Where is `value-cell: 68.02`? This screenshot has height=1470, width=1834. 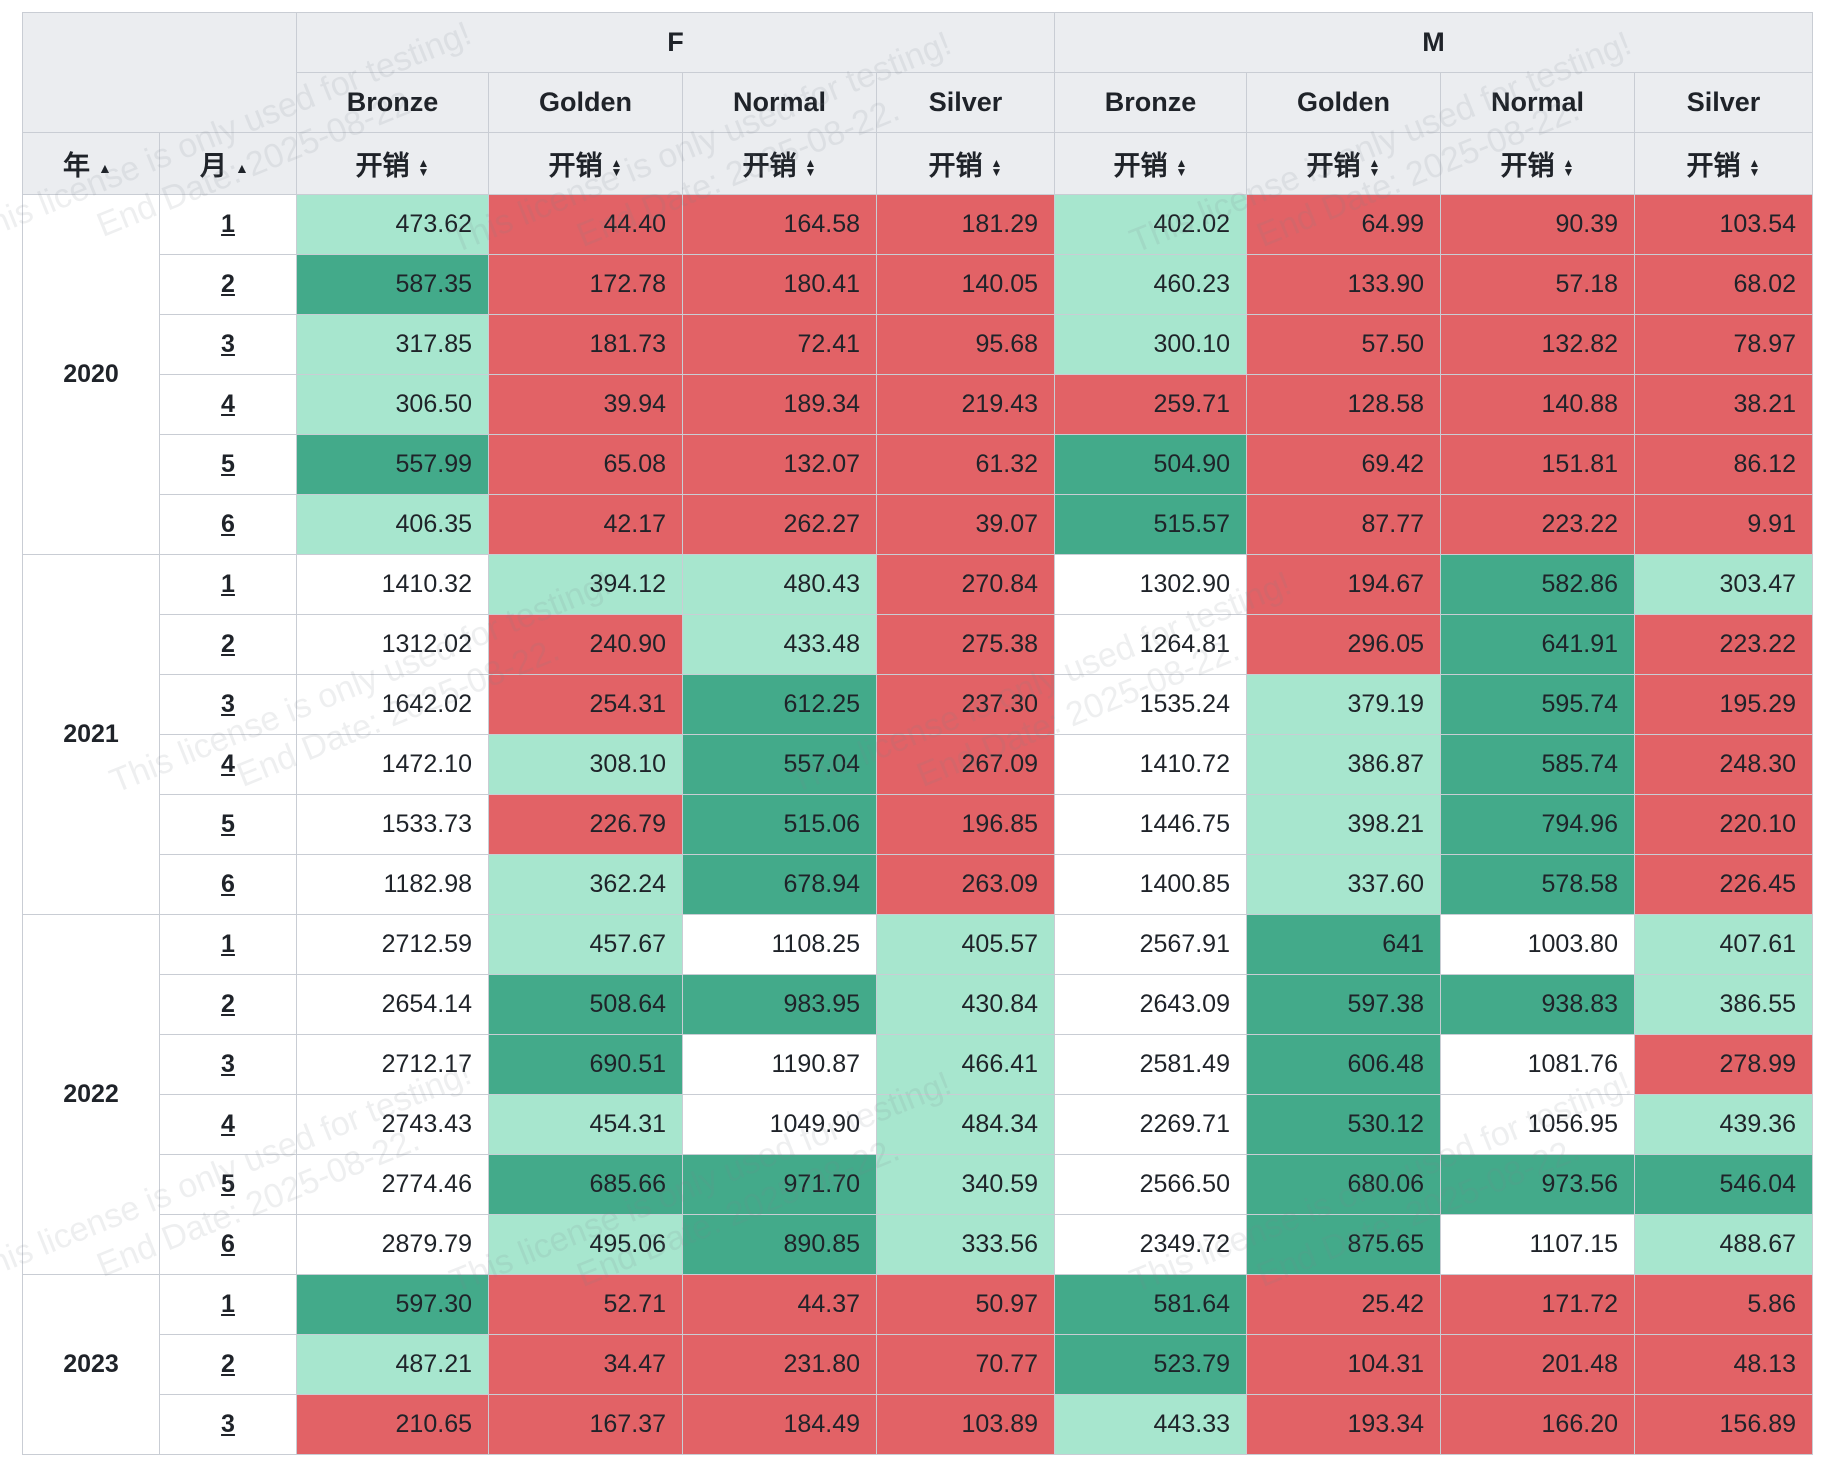 value-cell: 68.02 is located at coordinates (1723, 284).